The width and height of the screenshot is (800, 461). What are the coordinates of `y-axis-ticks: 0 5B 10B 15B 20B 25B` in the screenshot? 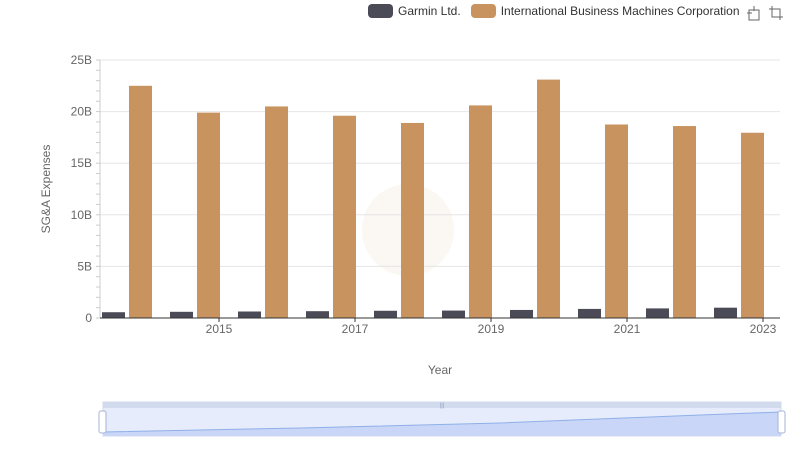 It's located at (86, 189).